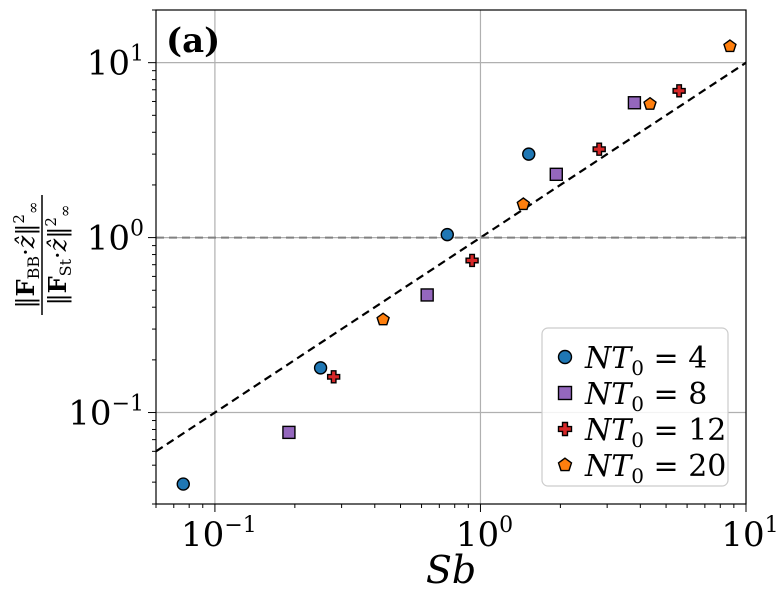  I want to click on x-tick-label: 10⁻¹, so click(219, 534).